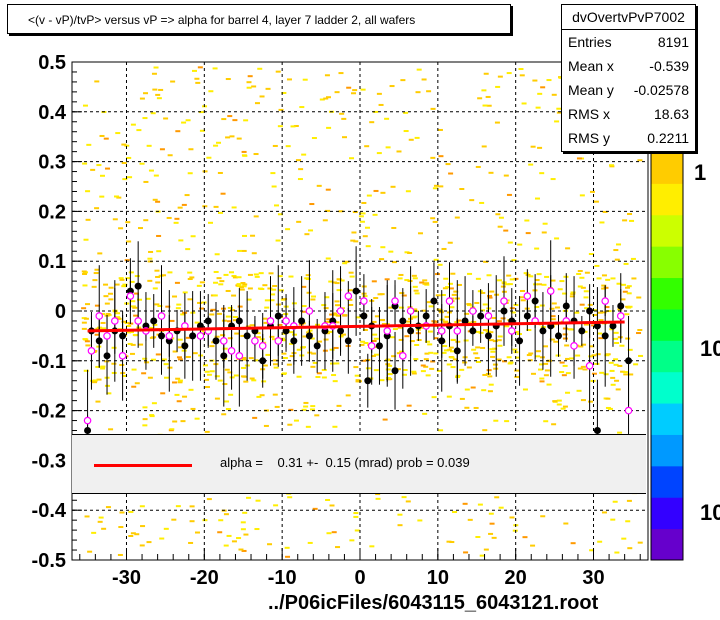  I want to click on y-tick-label: 0.2, so click(52, 212).